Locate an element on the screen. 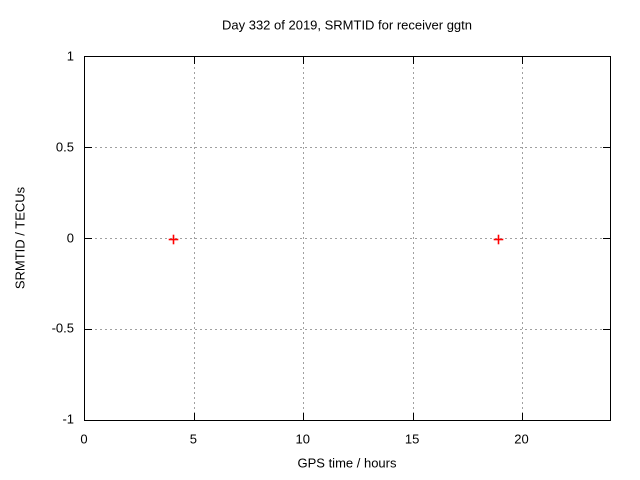  y-tick-label: 0.5 is located at coordinates (64, 147).